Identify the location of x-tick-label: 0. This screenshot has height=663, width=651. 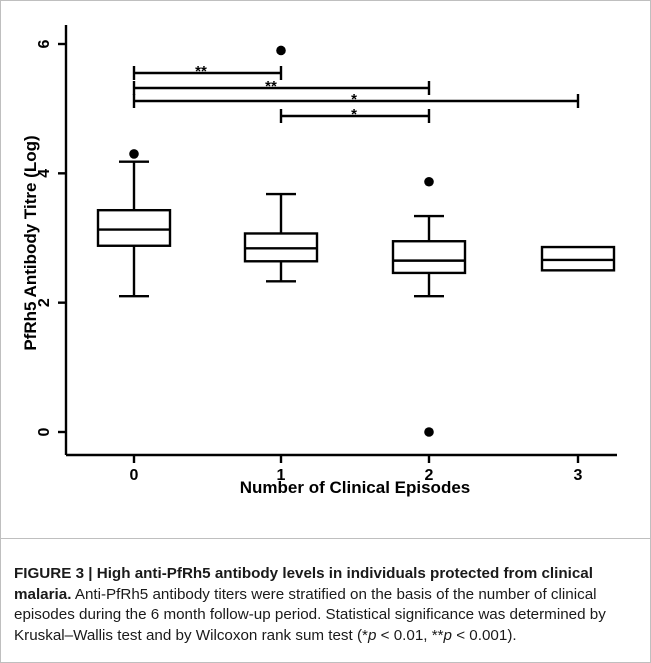
(134, 475).